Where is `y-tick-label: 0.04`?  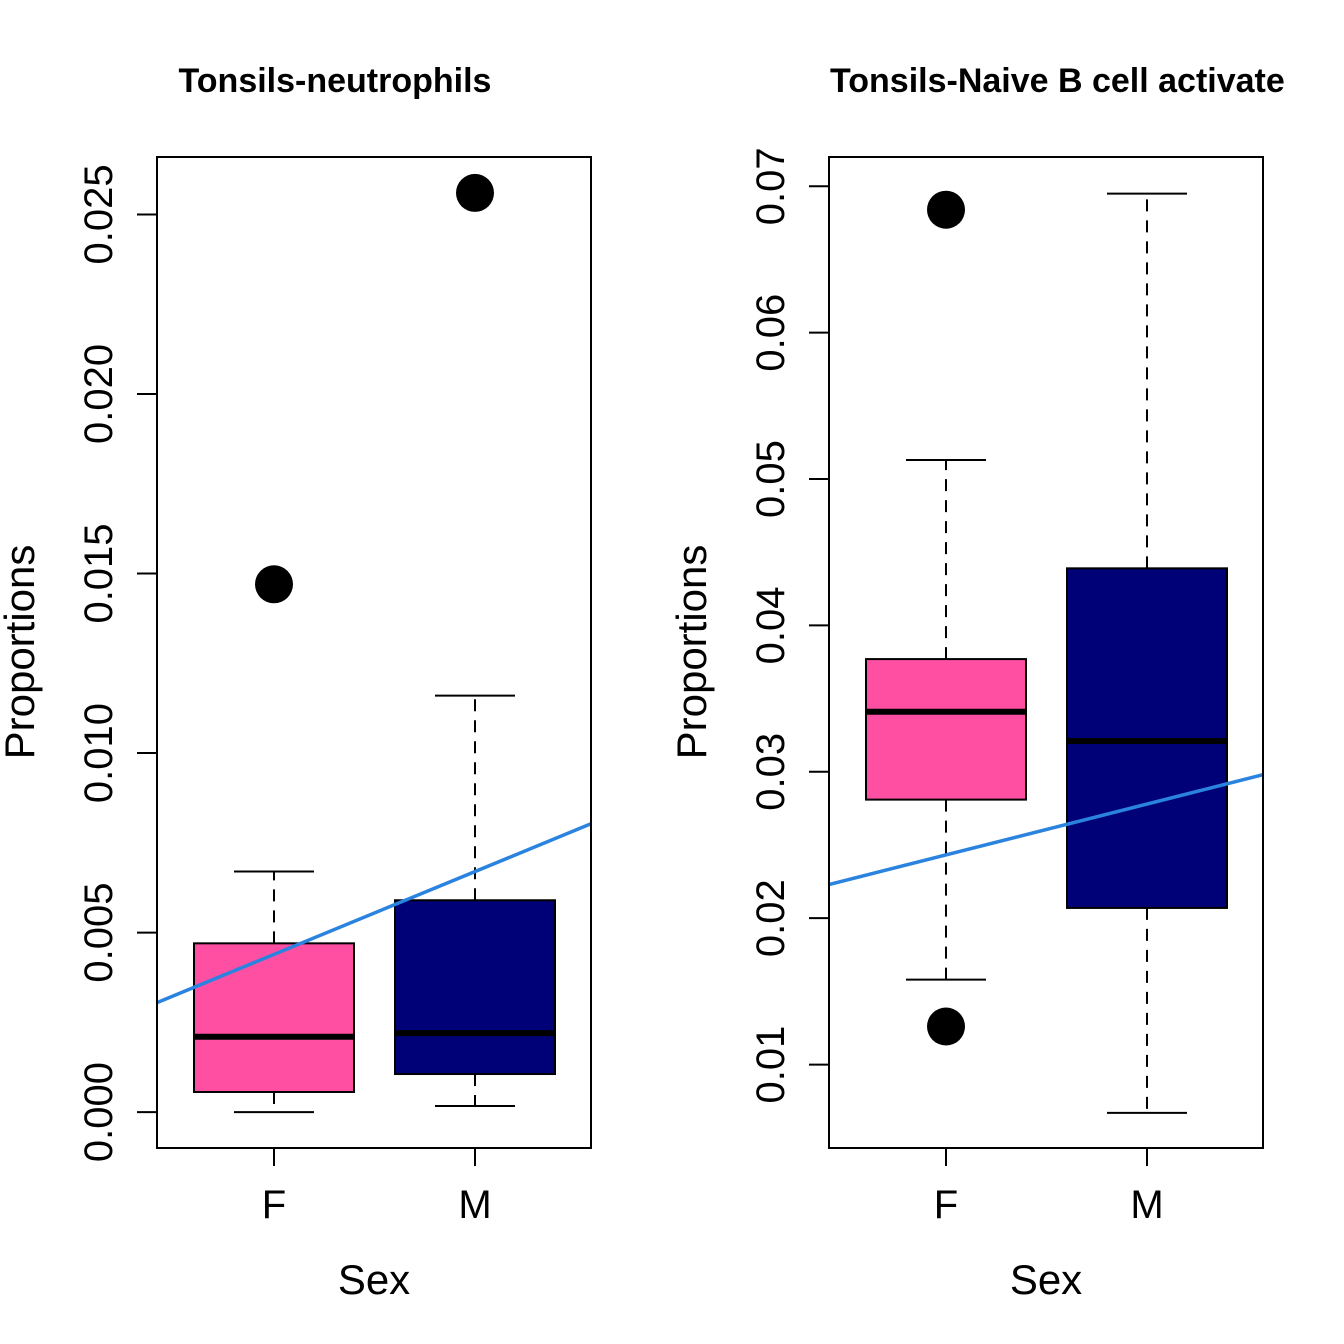
y-tick-label: 0.04 is located at coordinates (771, 625).